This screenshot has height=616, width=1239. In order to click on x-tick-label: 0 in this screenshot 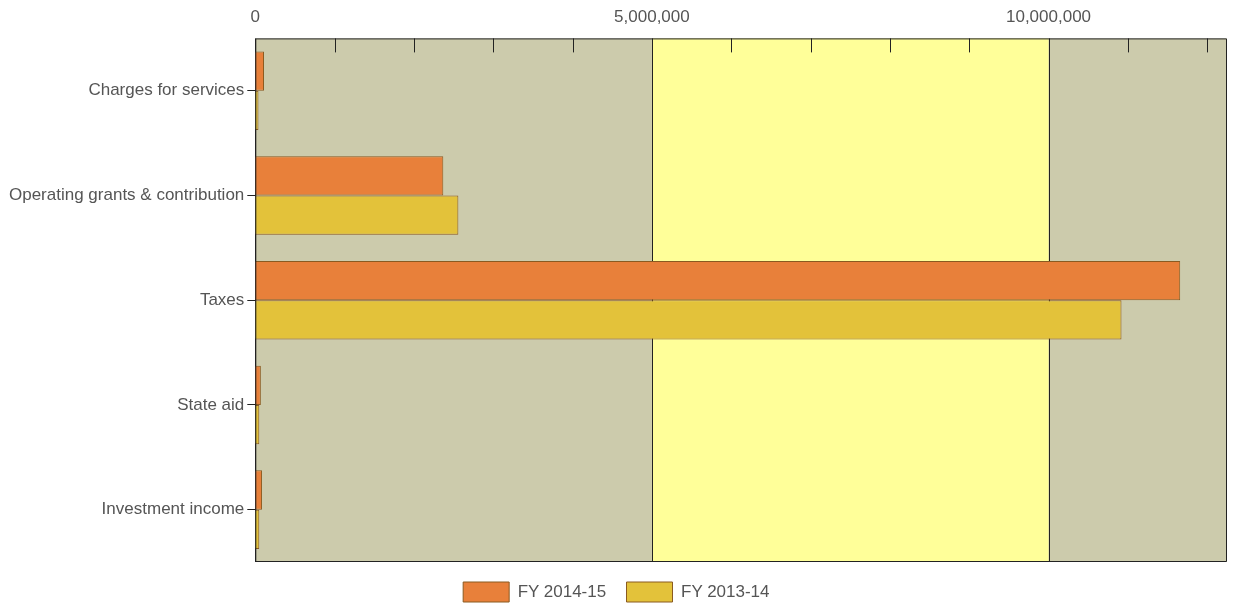, I will do `click(255, 16)`.